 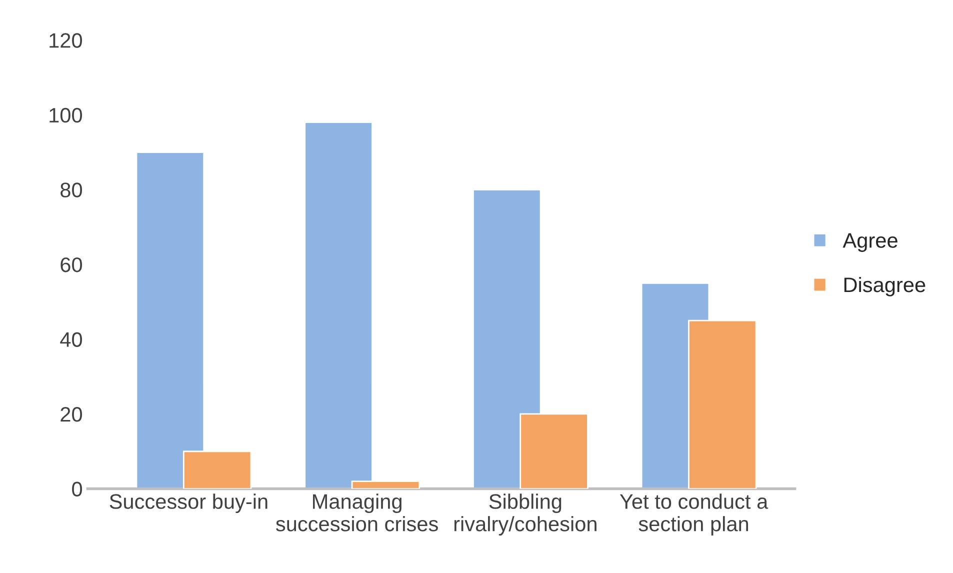 I want to click on legend-label: Agree, so click(x=870, y=242).